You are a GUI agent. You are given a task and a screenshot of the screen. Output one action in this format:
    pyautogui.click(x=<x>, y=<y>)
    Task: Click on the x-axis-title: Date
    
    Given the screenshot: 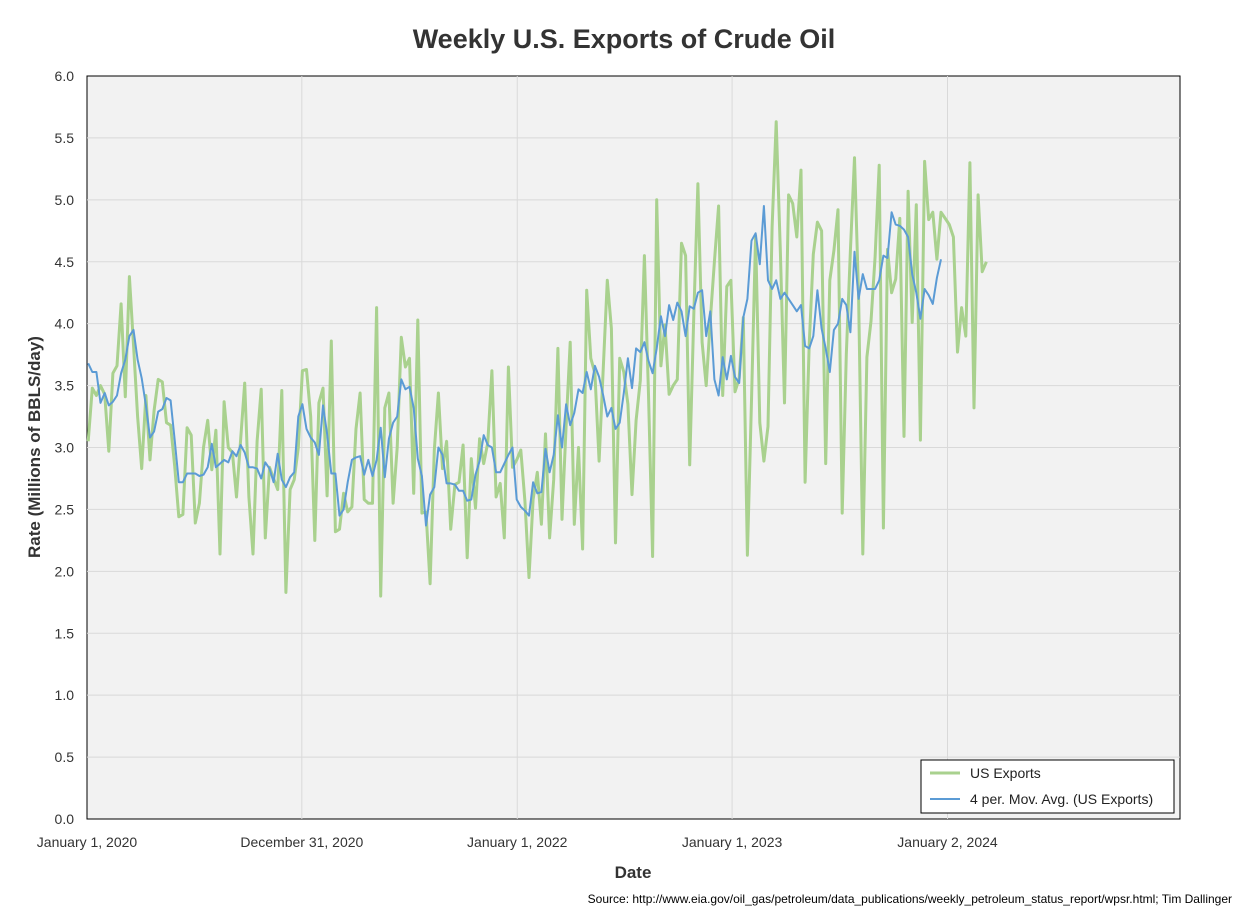 What is the action you would take?
    pyautogui.click(x=633, y=872)
    